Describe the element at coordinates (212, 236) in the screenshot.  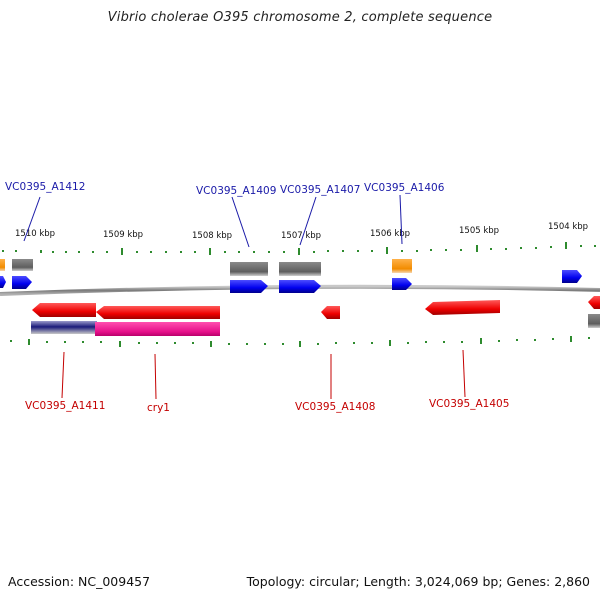
I see `scale-tick-label: 1508 kbp` at that location.